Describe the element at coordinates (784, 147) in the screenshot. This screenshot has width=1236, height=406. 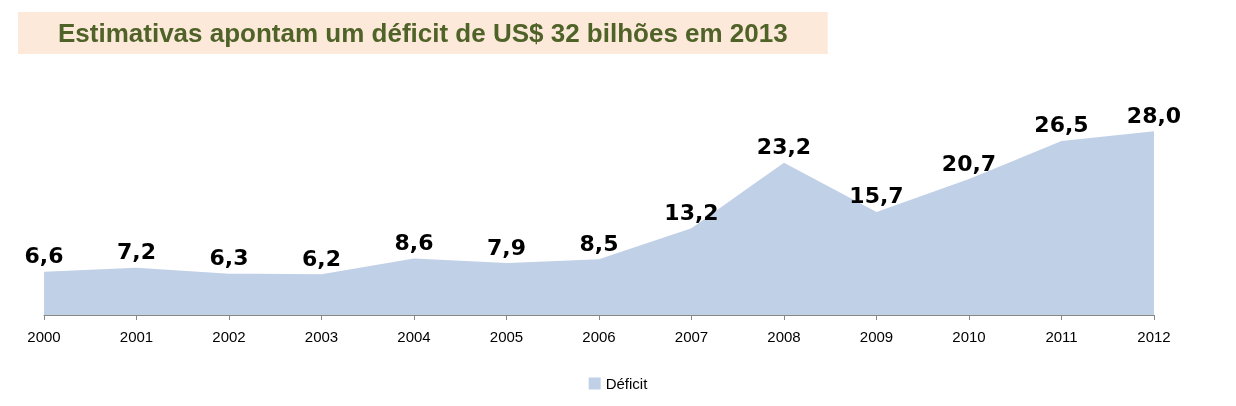
I see `data-label: 23,2` at that location.